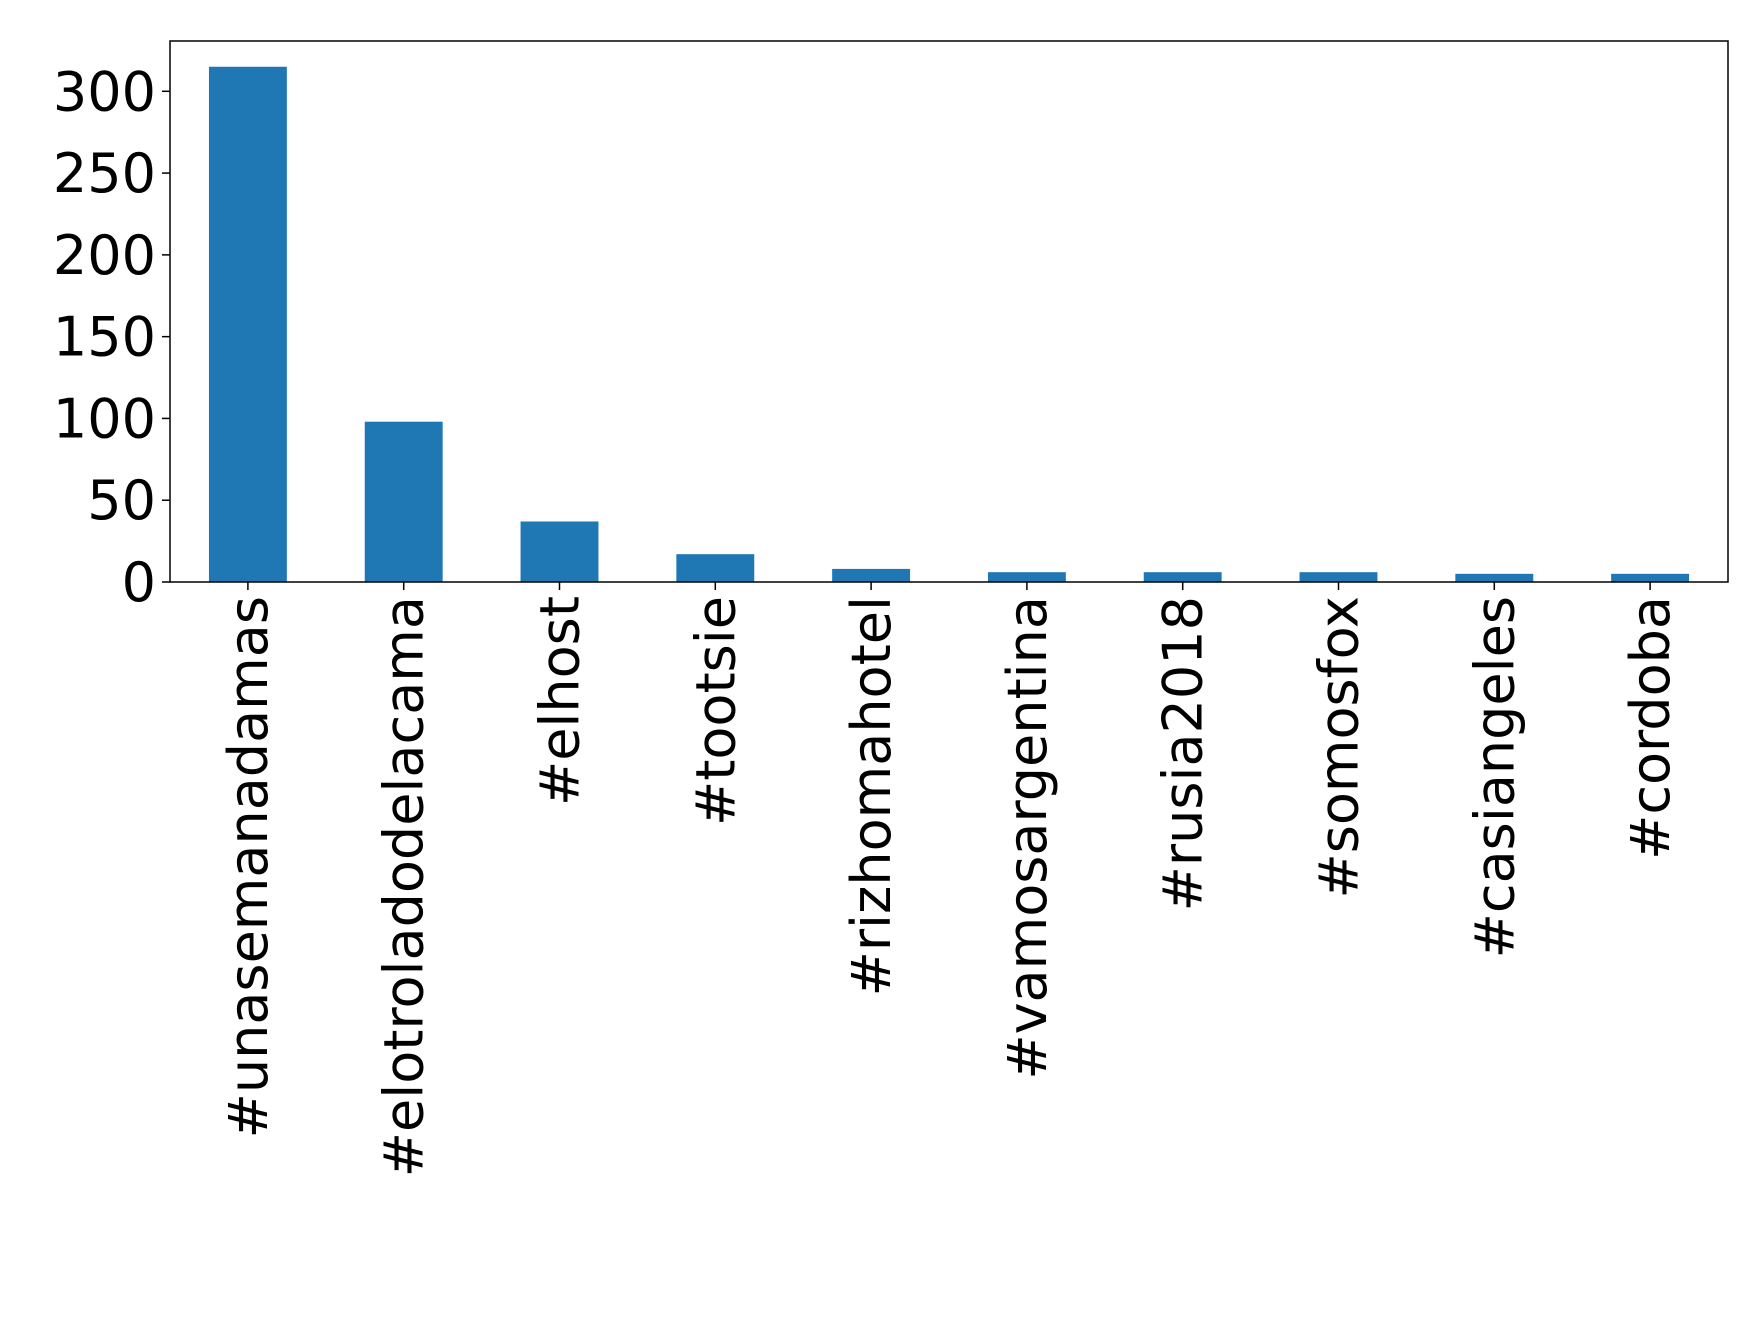 Image resolution: width=1759 pixels, height=1333 pixels. What do you see at coordinates (871, 796) in the screenshot?
I see `x-tick-label: #rizhomahotel` at bounding box center [871, 796].